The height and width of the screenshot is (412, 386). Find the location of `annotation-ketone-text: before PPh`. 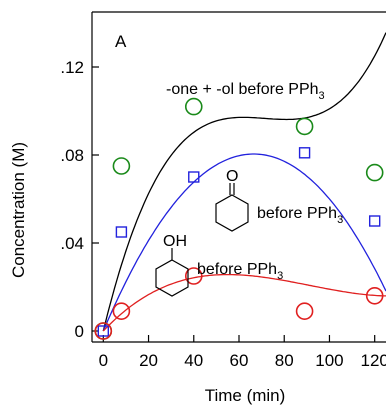

annotation-ketone-text: before PPh is located at coordinates (297, 213).